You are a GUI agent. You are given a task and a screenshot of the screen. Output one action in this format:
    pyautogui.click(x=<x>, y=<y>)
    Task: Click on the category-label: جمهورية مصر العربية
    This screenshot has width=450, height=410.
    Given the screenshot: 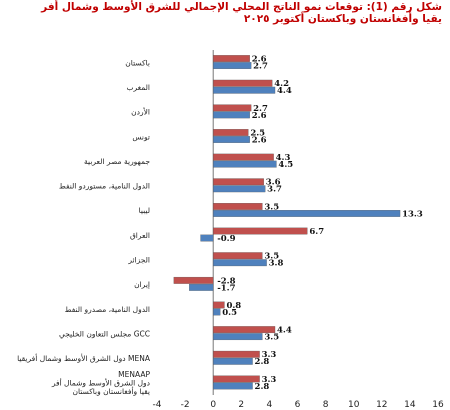 What is the action you would take?
    pyautogui.click(x=117, y=161)
    